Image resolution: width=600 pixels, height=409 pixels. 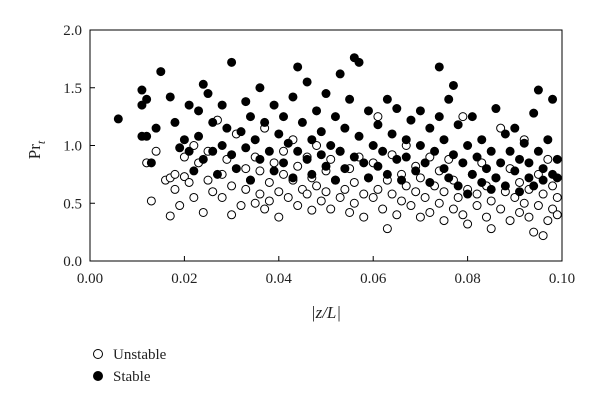 I want to click on x-axis-label: |z/L|, so click(x=326, y=312).